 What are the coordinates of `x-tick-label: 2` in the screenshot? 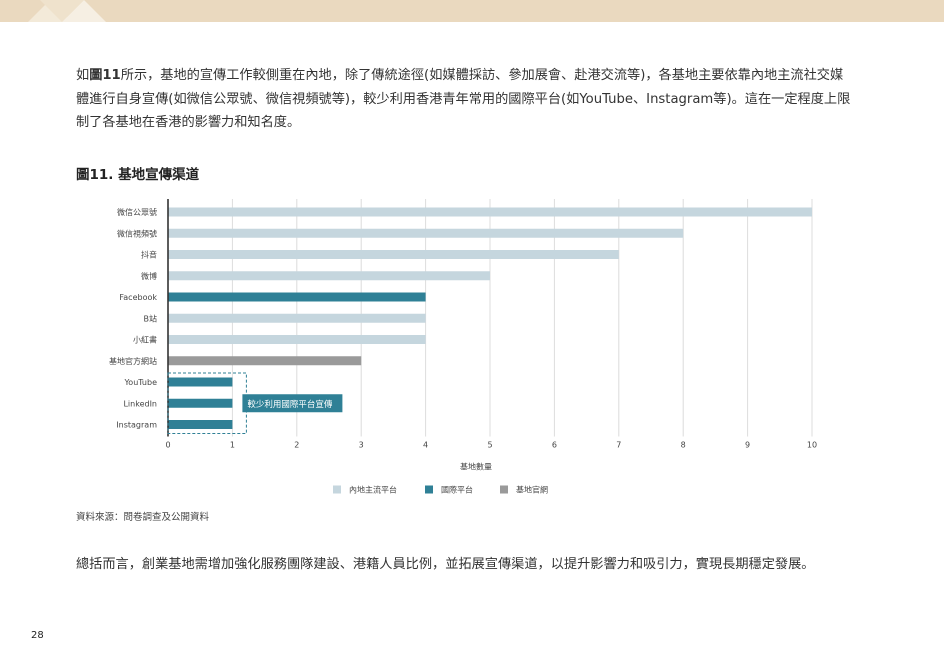 It's located at (296, 445).